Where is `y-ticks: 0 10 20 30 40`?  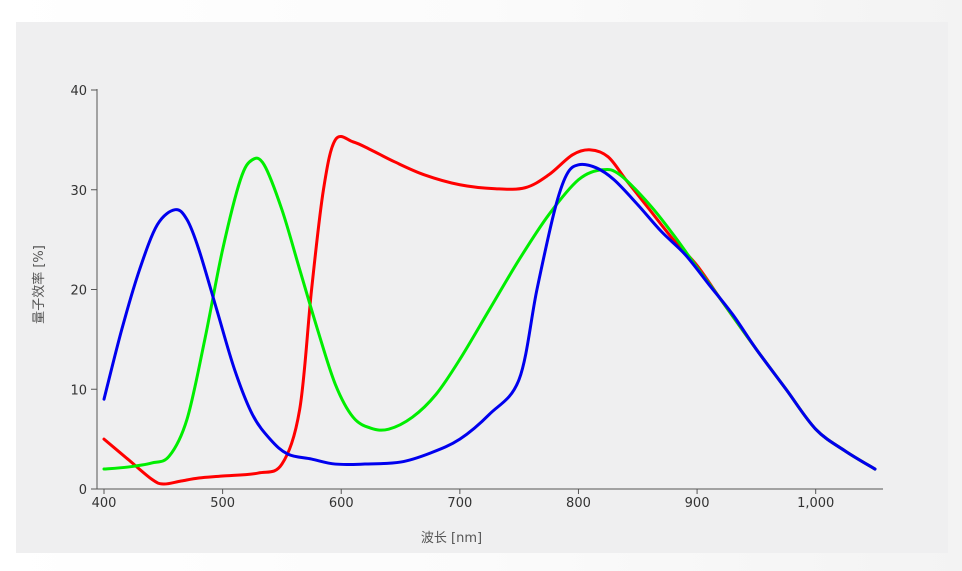 y-ticks: 0 10 20 30 40 is located at coordinates (83, 291).